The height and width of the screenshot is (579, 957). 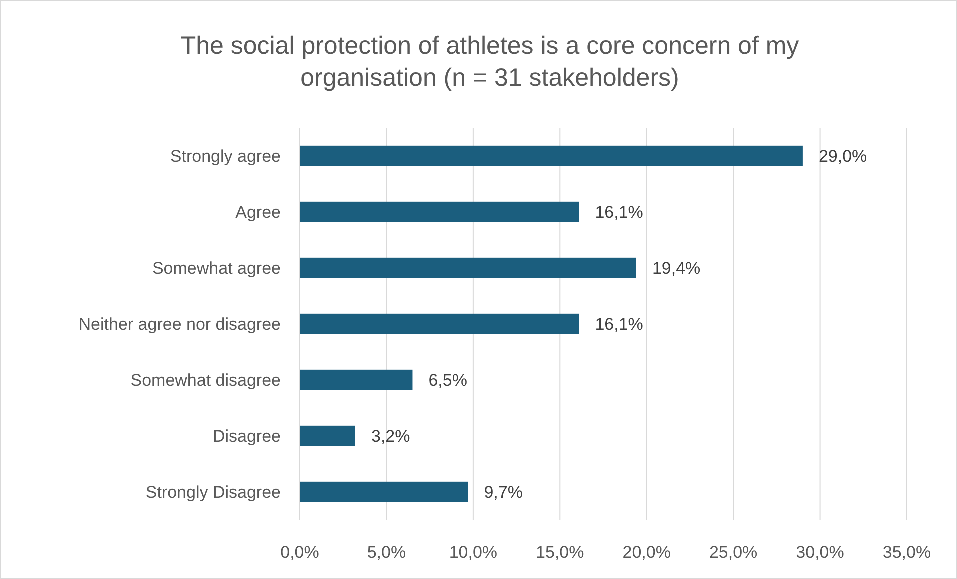 I want to click on x-tick-label: 0,0%, so click(x=300, y=552).